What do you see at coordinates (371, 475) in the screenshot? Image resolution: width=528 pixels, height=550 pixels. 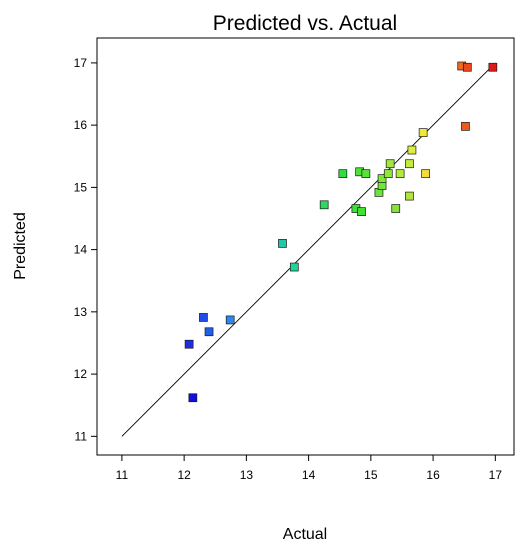 I see `x-tick-label: 15` at bounding box center [371, 475].